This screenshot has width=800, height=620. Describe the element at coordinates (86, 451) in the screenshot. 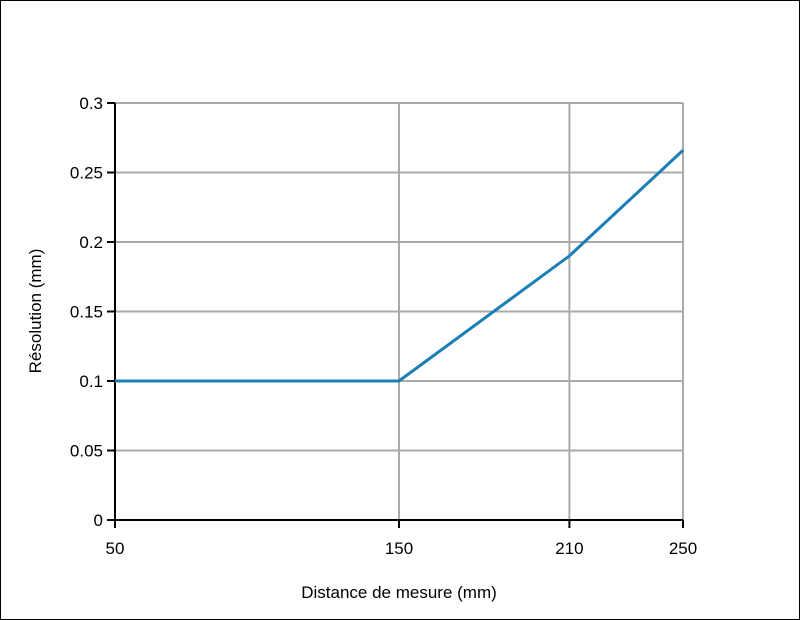

I see `y-tick-label: 0.05` at that location.